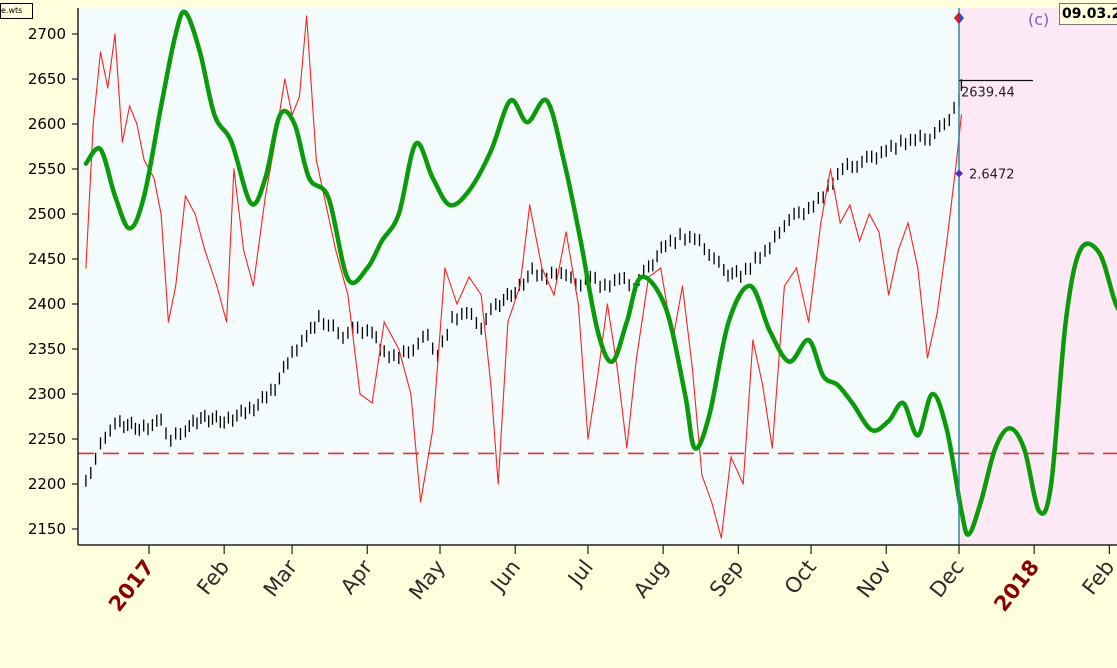 This screenshot has width=1117, height=668. Describe the element at coordinates (427, 579) in the screenshot. I see `x-tick-label: May` at that location.